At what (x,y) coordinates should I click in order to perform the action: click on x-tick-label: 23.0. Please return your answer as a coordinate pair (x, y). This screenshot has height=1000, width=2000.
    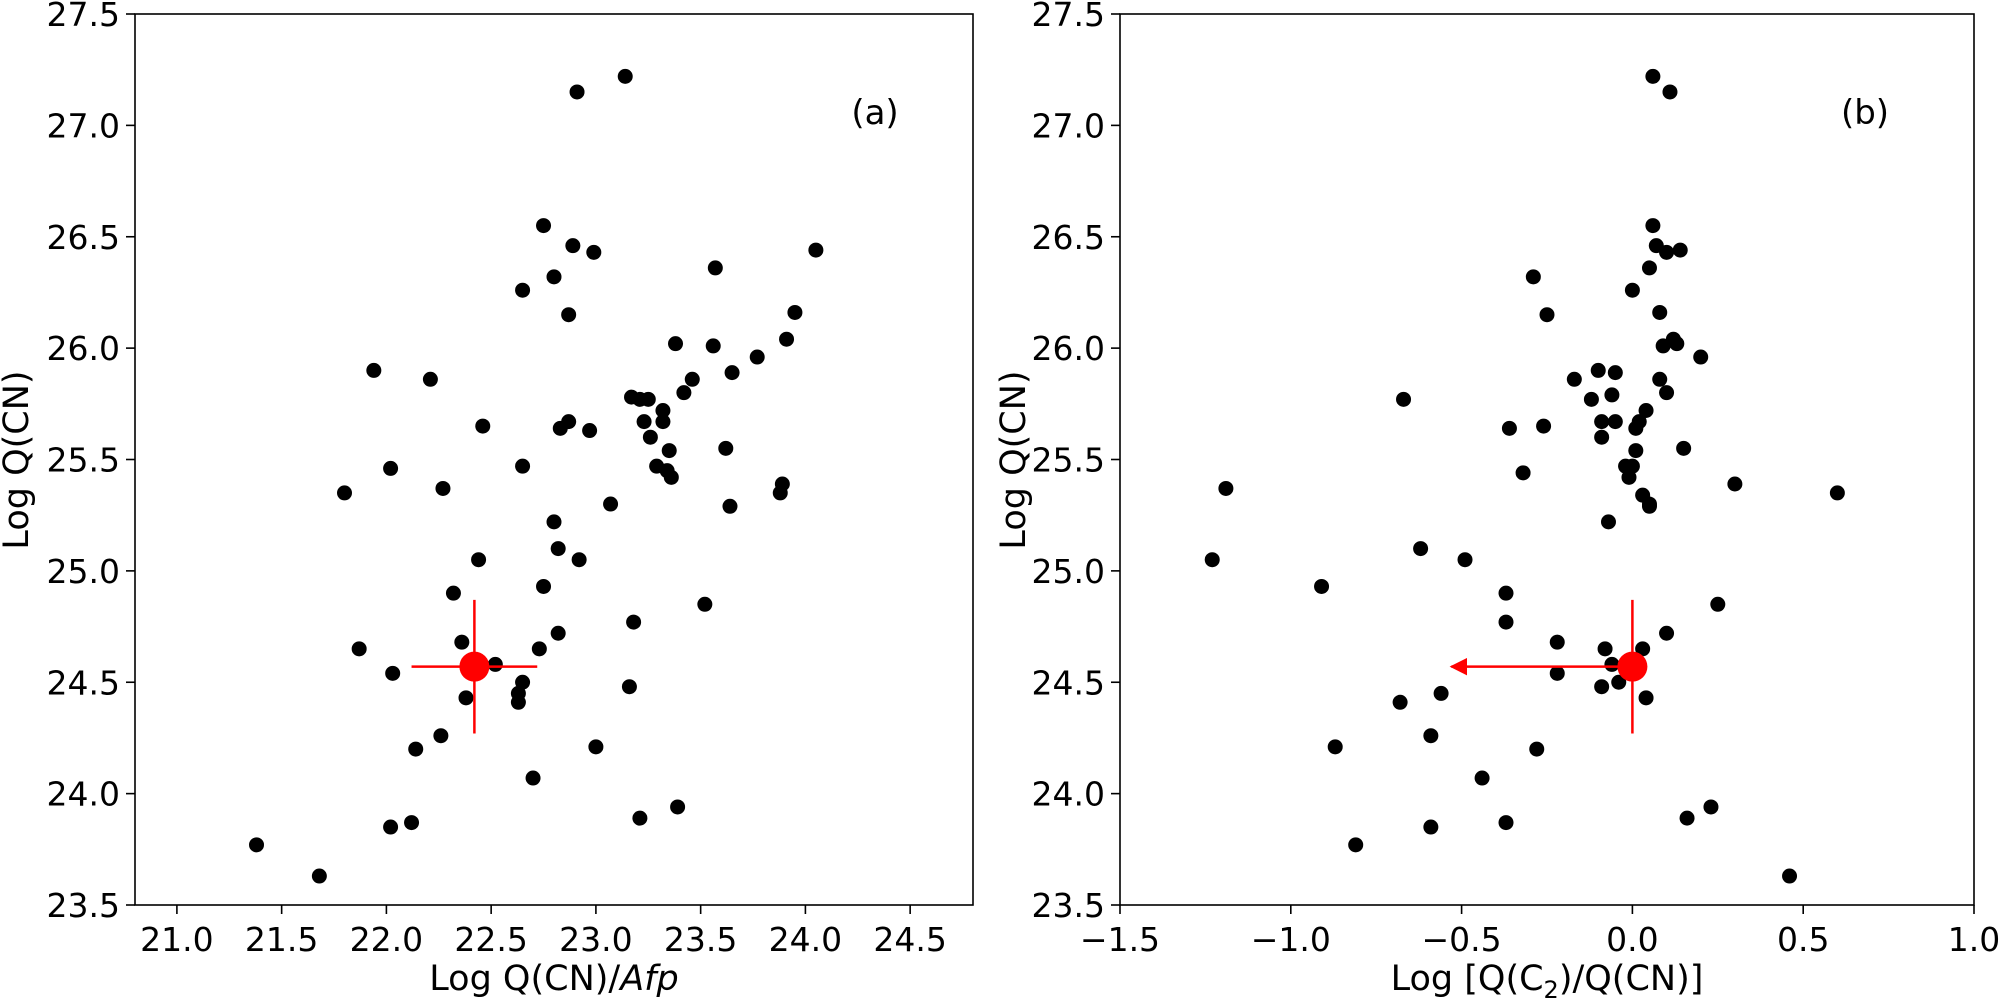
    Looking at the image, I should click on (595, 939).